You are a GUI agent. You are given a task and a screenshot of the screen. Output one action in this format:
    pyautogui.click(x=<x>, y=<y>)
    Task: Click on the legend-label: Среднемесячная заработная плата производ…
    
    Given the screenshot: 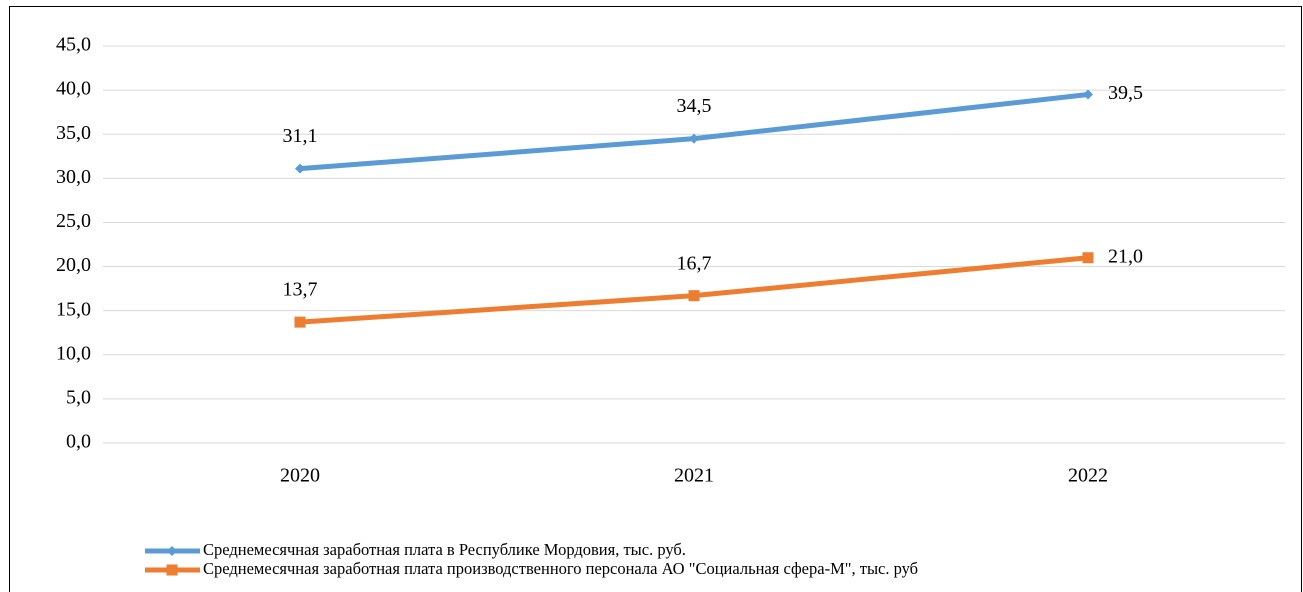 What is the action you would take?
    pyautogui.click(x=560, y=568)
    